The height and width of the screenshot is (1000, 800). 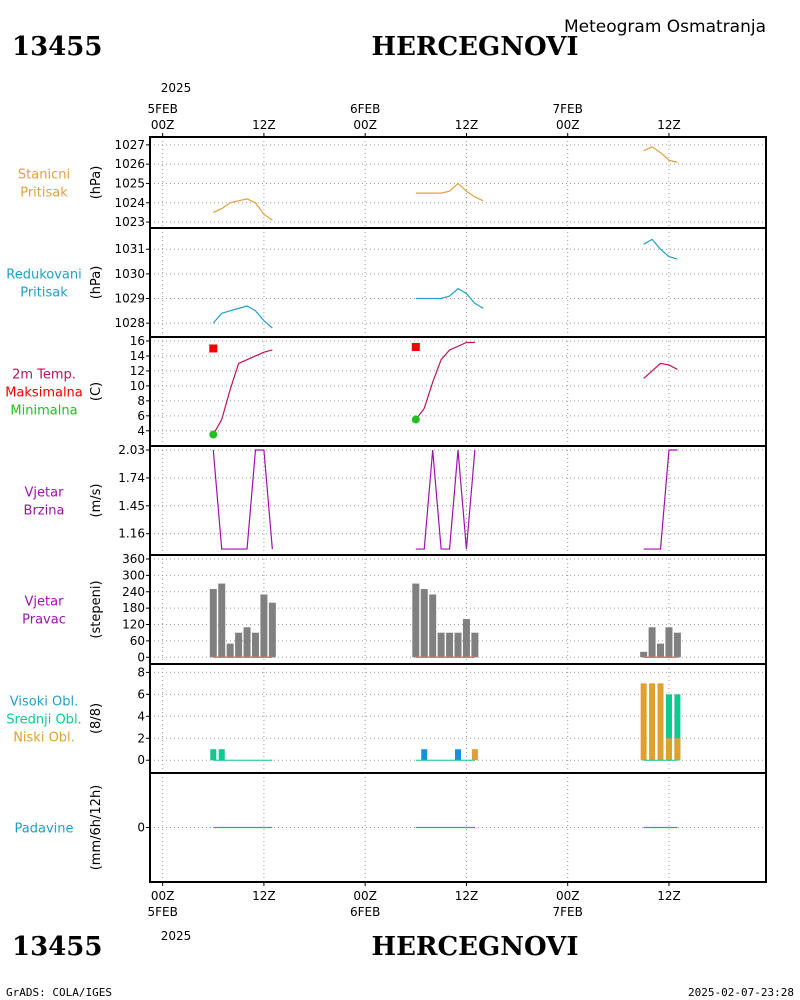 I want to click on unit-label-pressure: (hPa), so click(x=96, y=183).